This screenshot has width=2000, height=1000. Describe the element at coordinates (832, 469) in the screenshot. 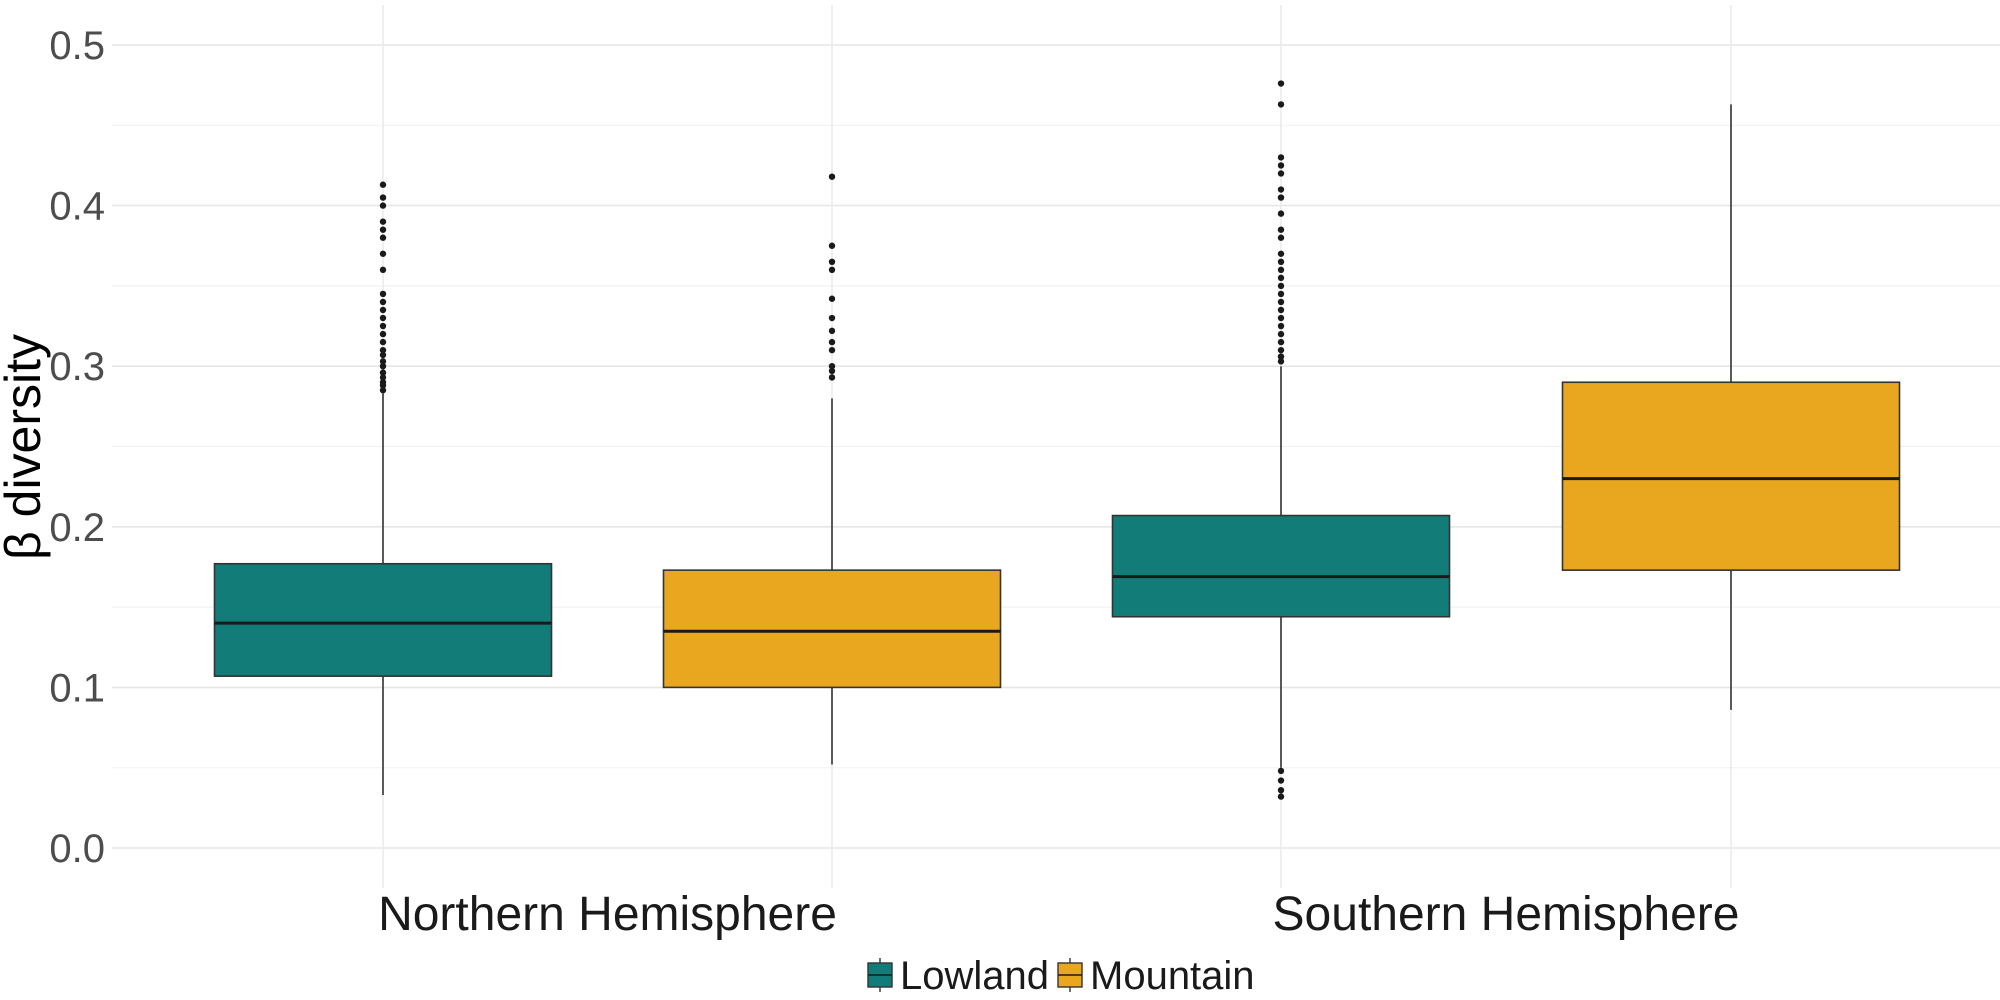

I see `box-mountain-northern` at that location.